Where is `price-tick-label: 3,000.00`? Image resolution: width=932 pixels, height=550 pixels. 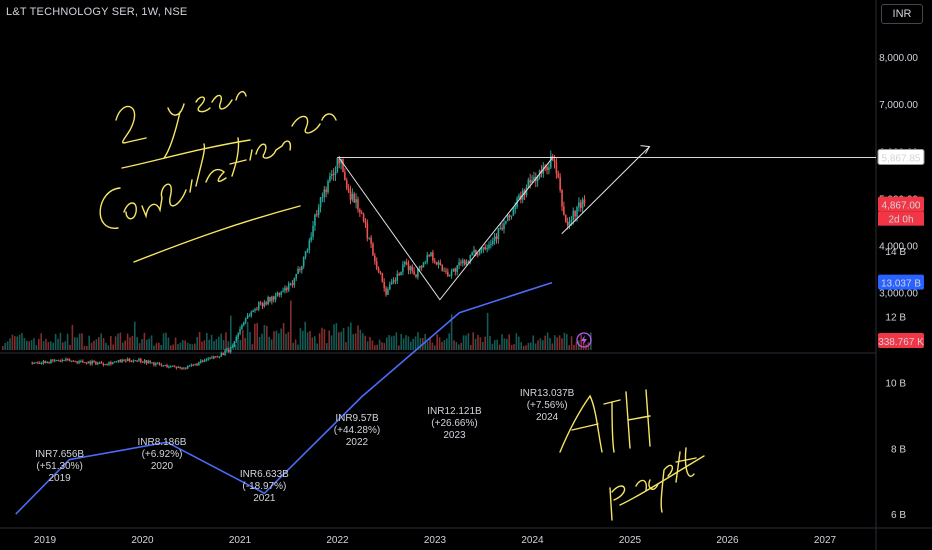 price-tick-label: 3,000.00 is located at coordinates (898, 294).